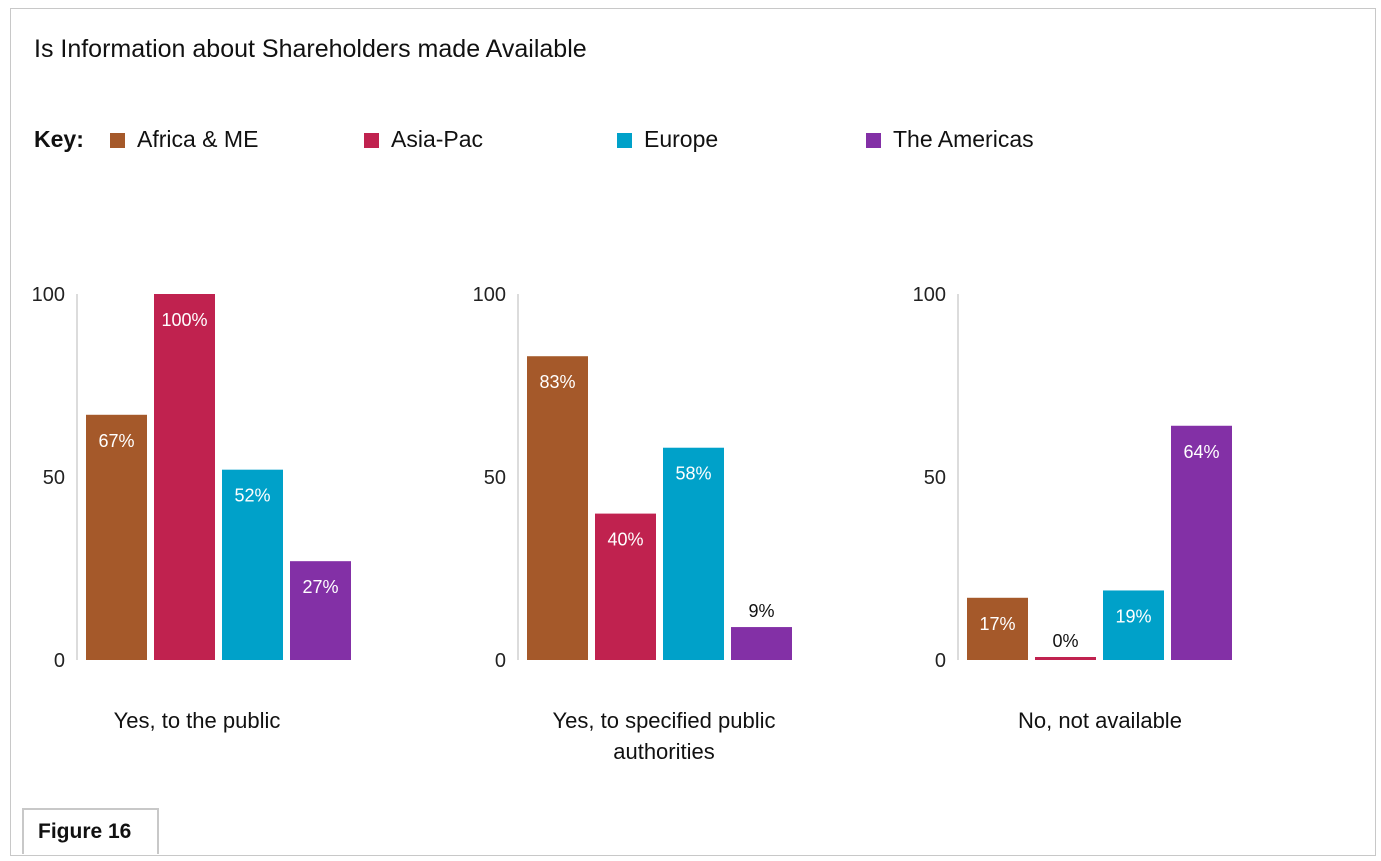 The width and height of the screenshot is (1381, 861). Describe the element at coordinates (371, 140) in the screenshot. I see `legend-swatch-asia-pac` at that location.